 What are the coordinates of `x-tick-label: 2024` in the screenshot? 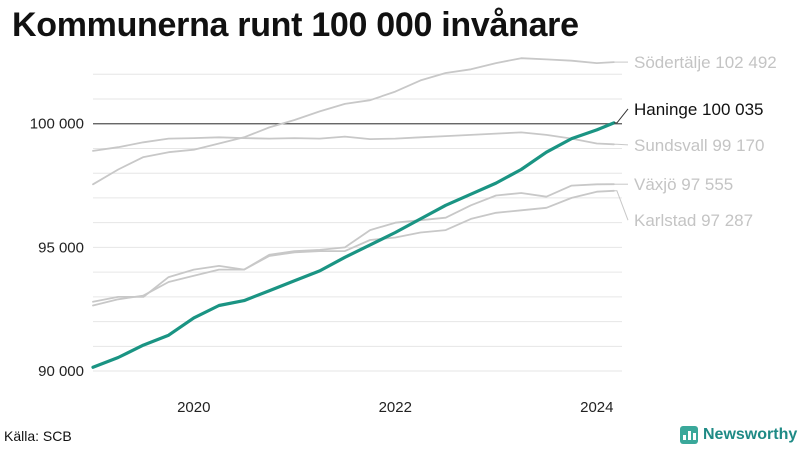 It's located at (596, 407).